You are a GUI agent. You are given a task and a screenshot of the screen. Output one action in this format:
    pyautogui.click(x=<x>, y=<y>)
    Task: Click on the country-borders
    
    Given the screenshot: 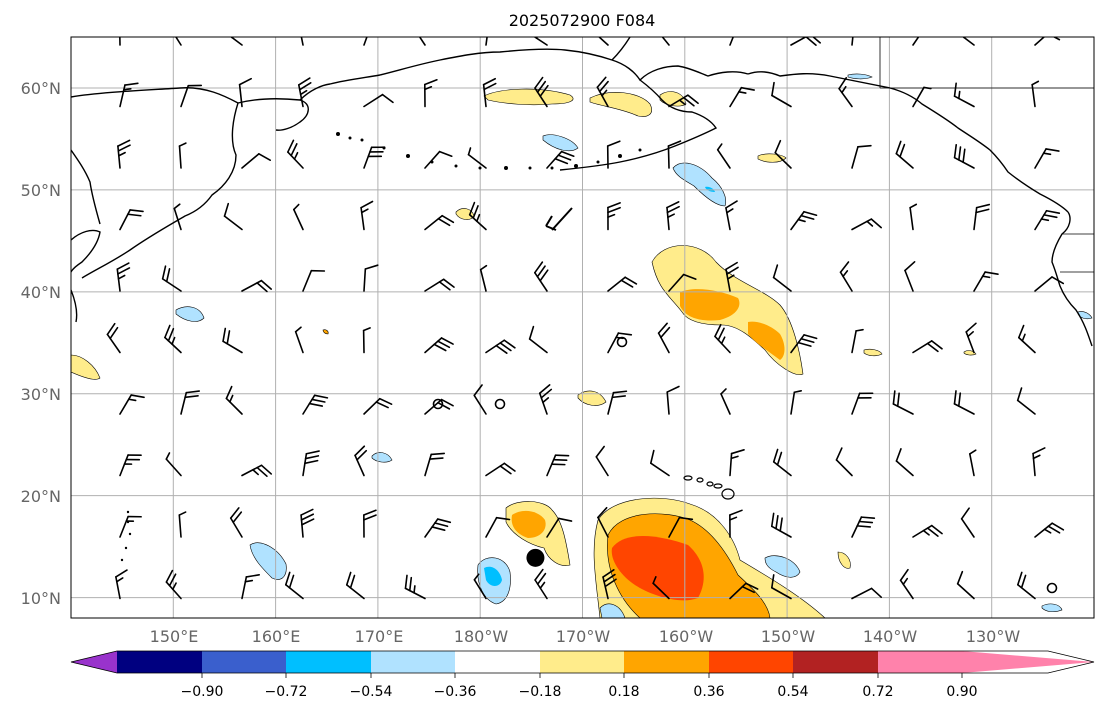 What is the action you would take?
    pyautogui.click(x=986, y=155)
    